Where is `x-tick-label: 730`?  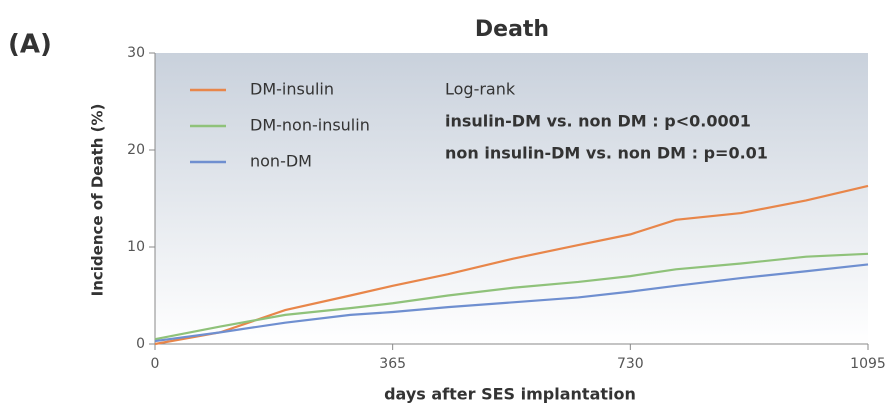
x-tick-label: 730 is located at coordinates (630, 364).